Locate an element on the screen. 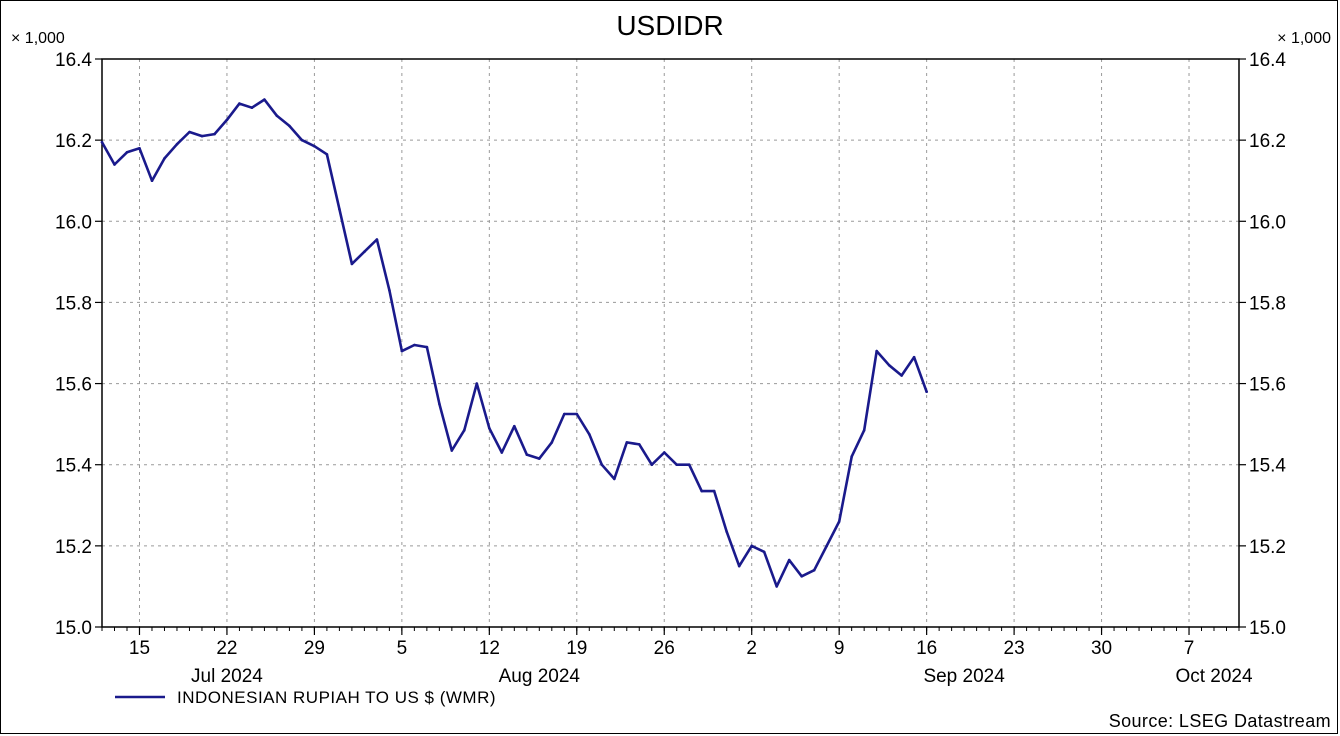 This screenshot has width=1340, height=736. y-tick-label-right: 15.2 is located at coordinates (1267, 547).